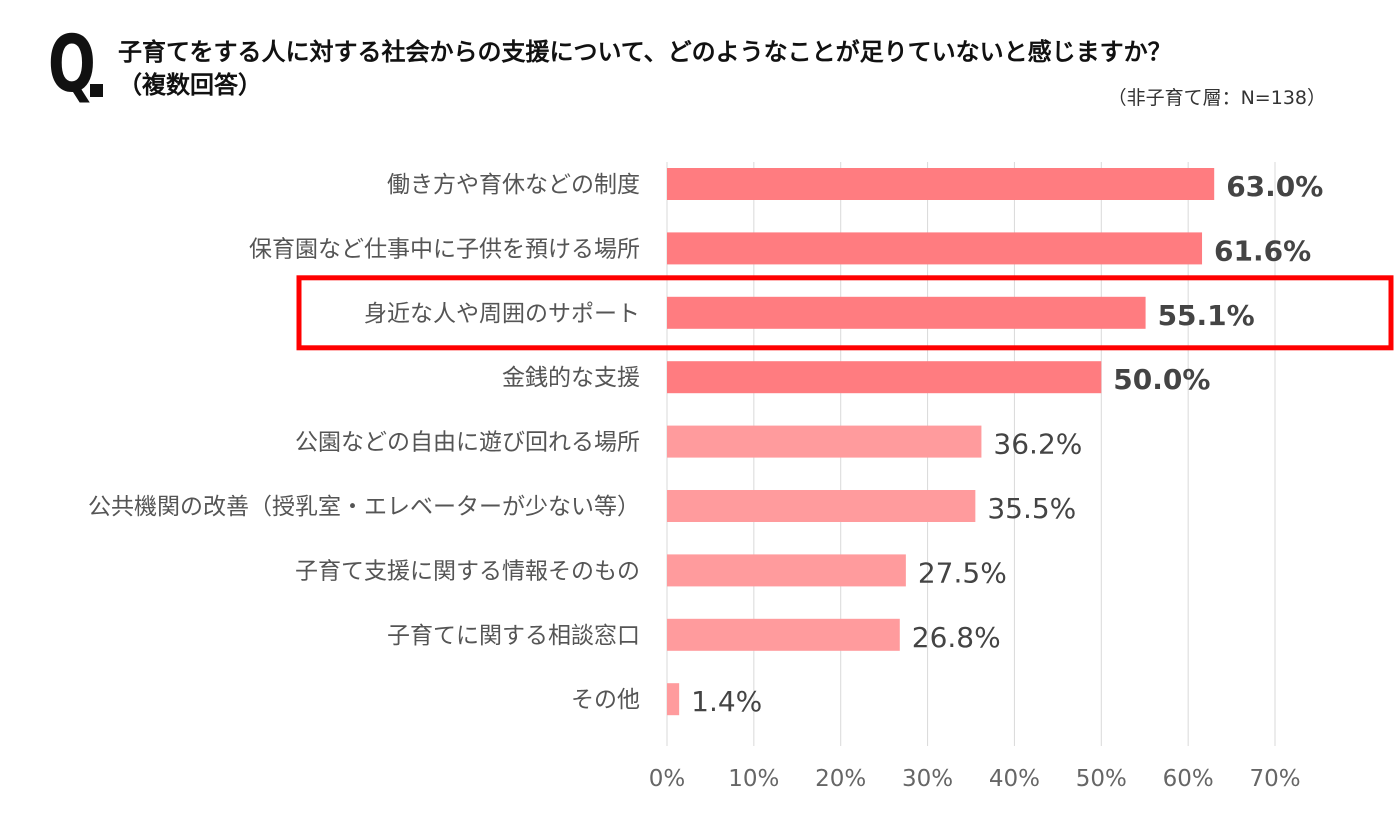  What do you see at coordinates (1206, 315) in the screenshot?
I see `value-label: 55.1%` at bounding box center [1206, 315].